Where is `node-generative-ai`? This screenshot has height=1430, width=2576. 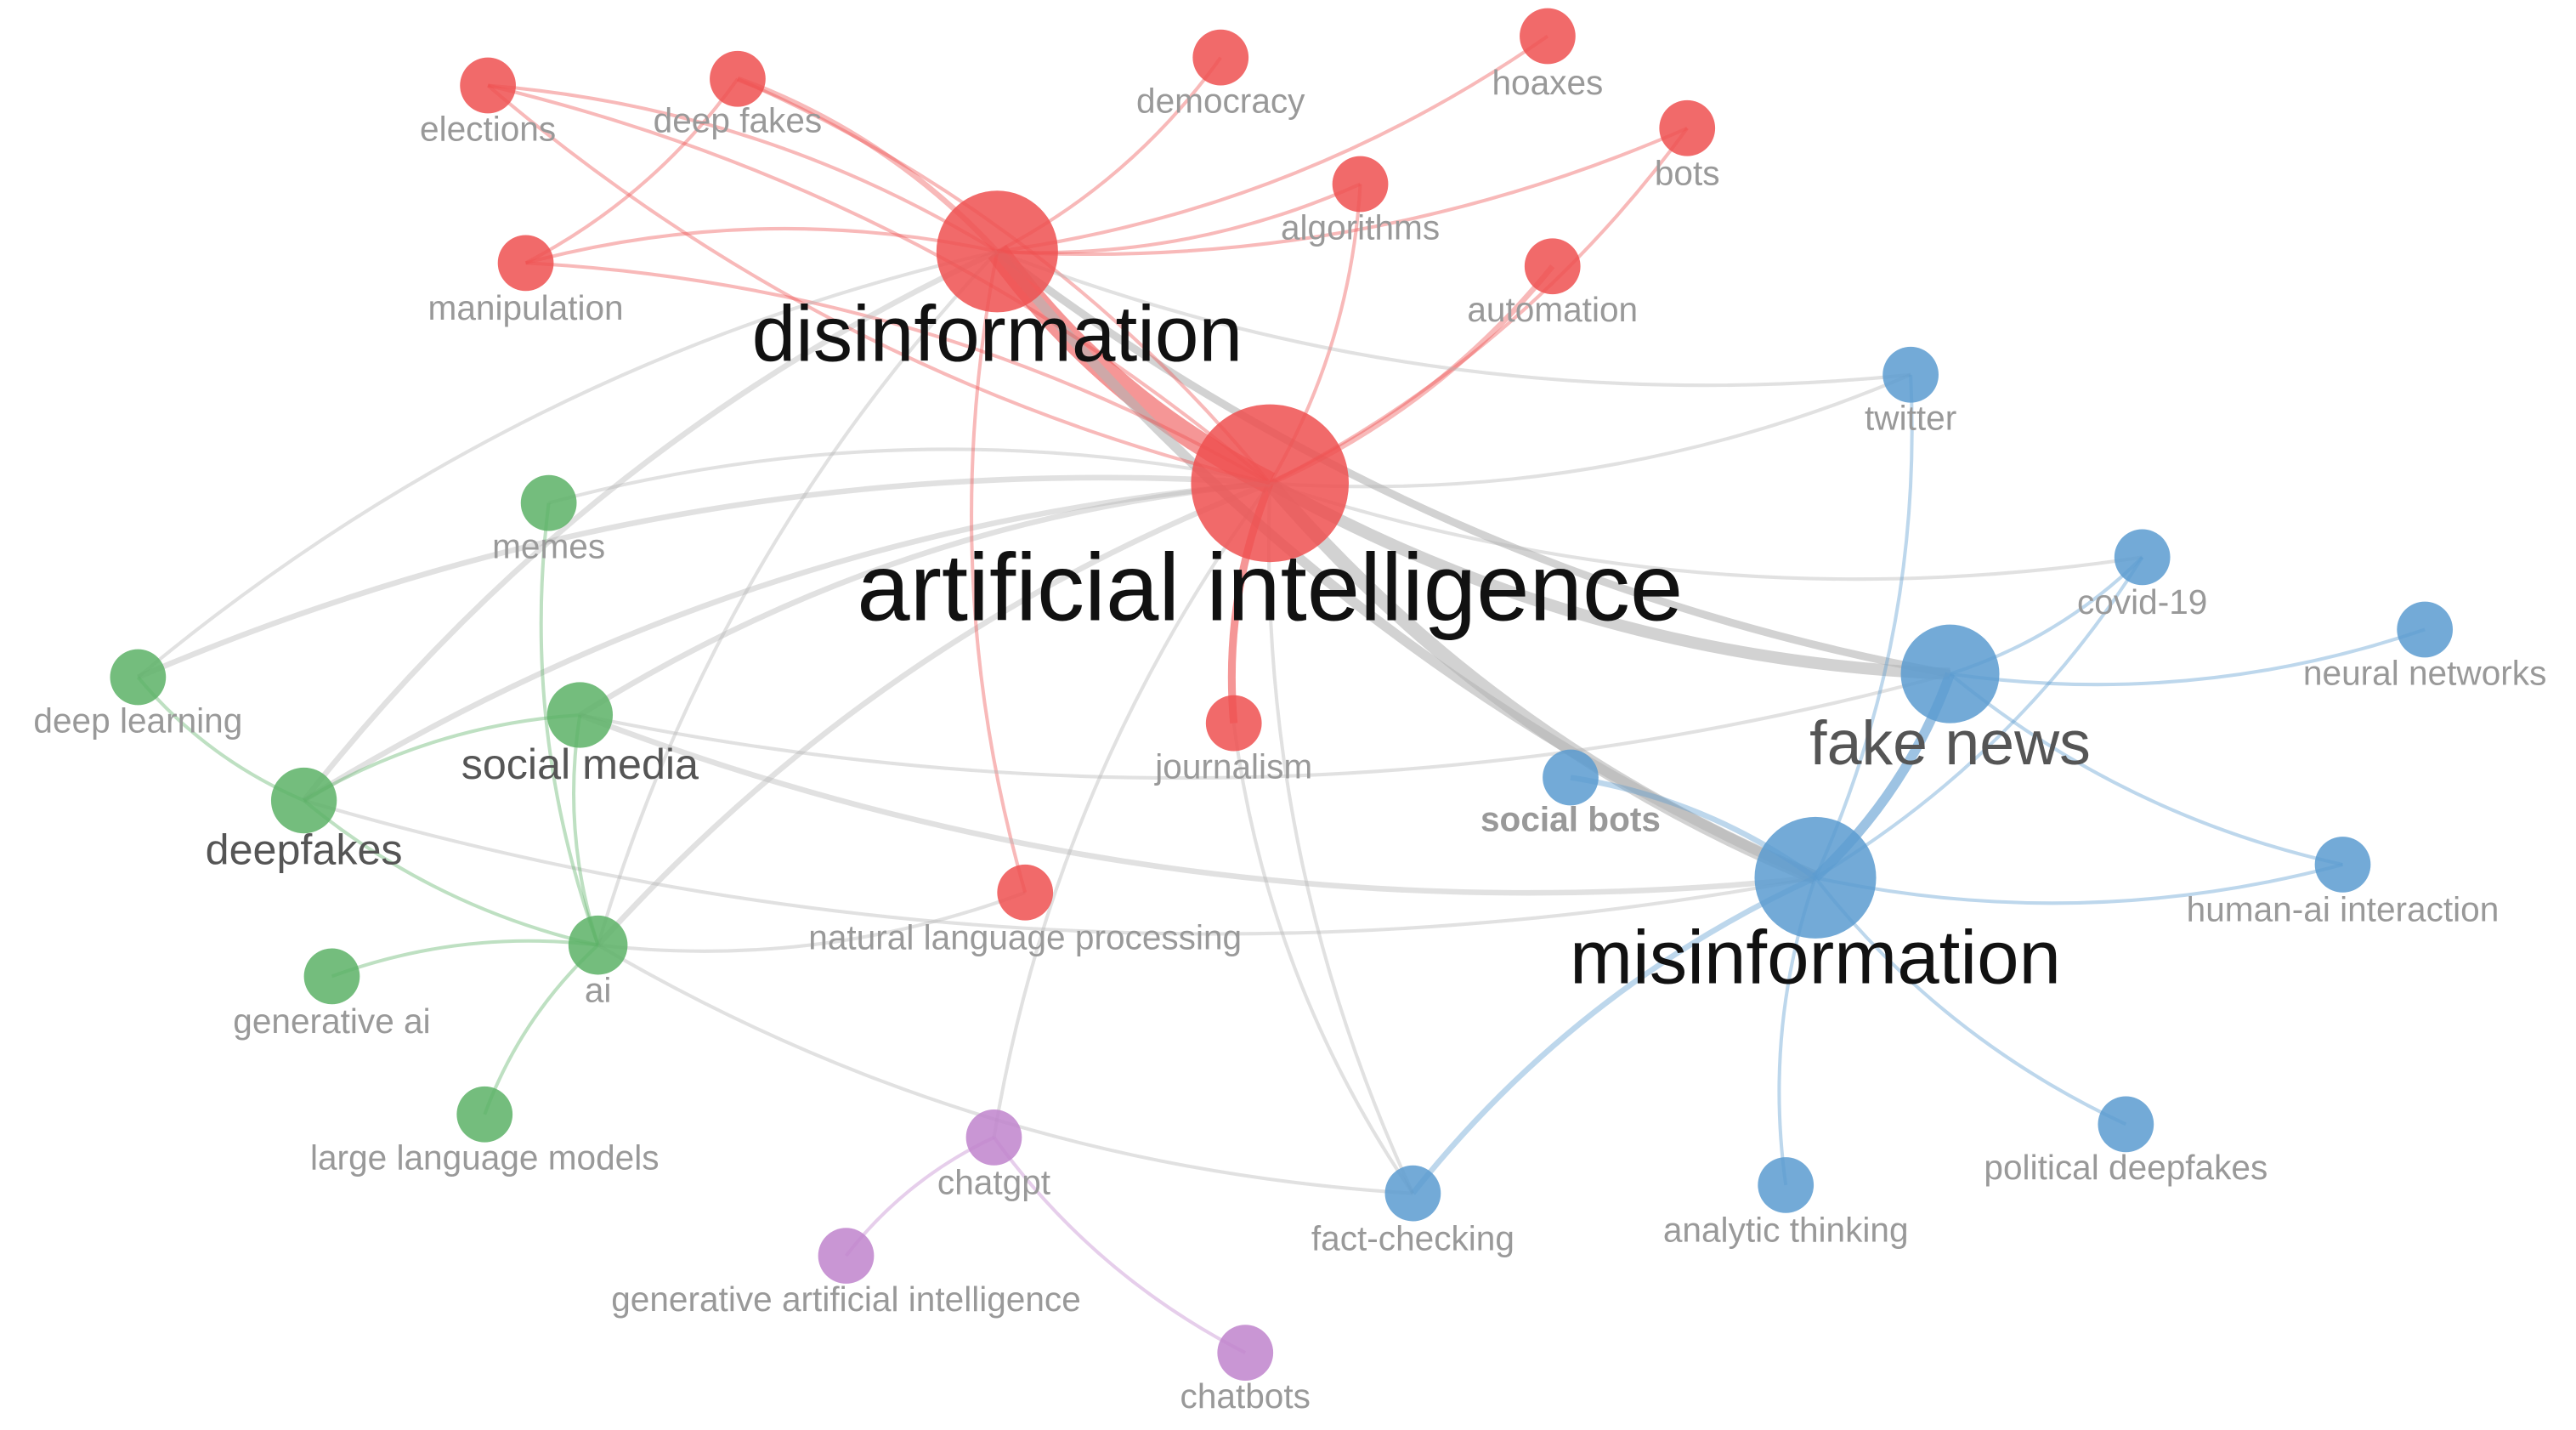 node-generative-ai is located at coordinates (331, 976).